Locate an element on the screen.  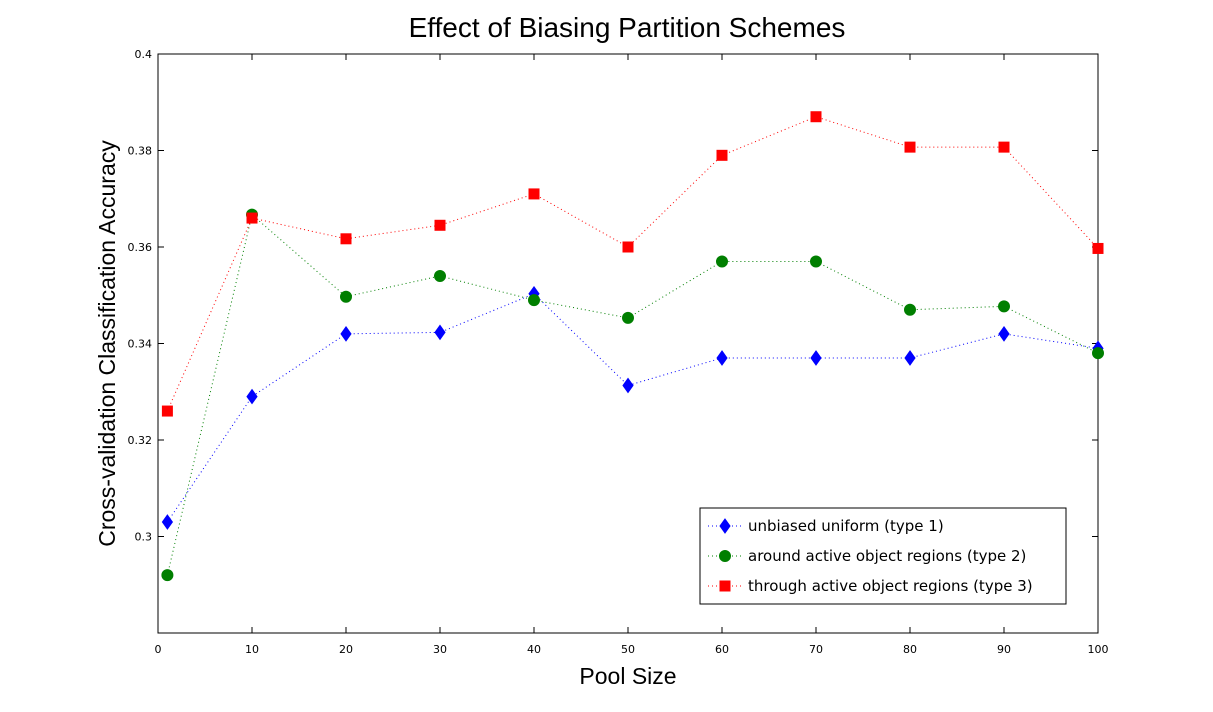
x-tick-label: 80 is located at coordinates (910, 649).